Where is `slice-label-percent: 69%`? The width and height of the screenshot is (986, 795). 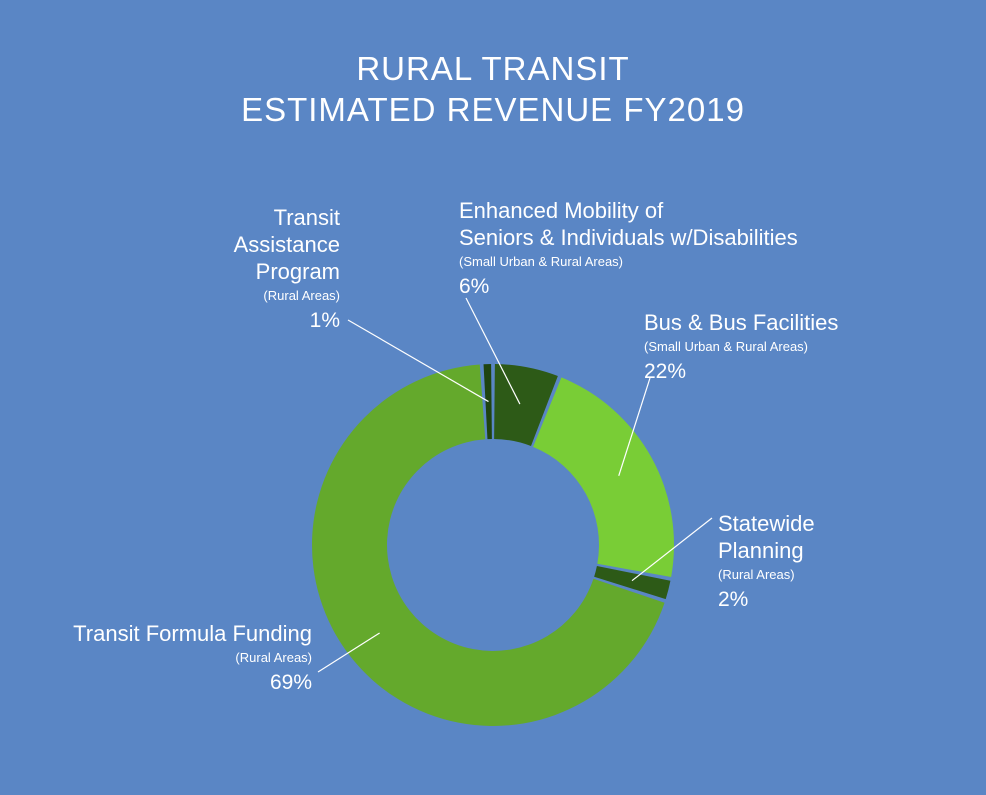
slice-label-percent: 69% is located at coordinates (291, 682).